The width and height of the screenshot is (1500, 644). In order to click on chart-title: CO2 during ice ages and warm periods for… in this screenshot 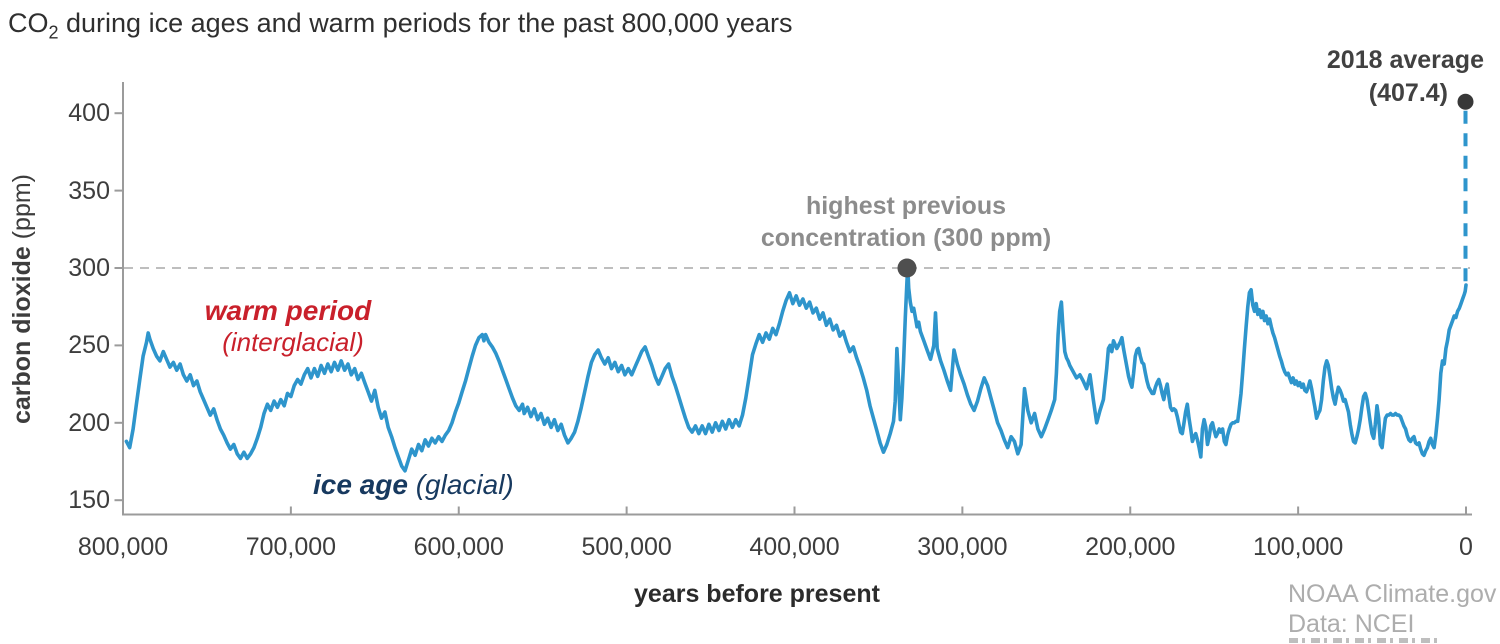, I will do `click(400, 25)`.